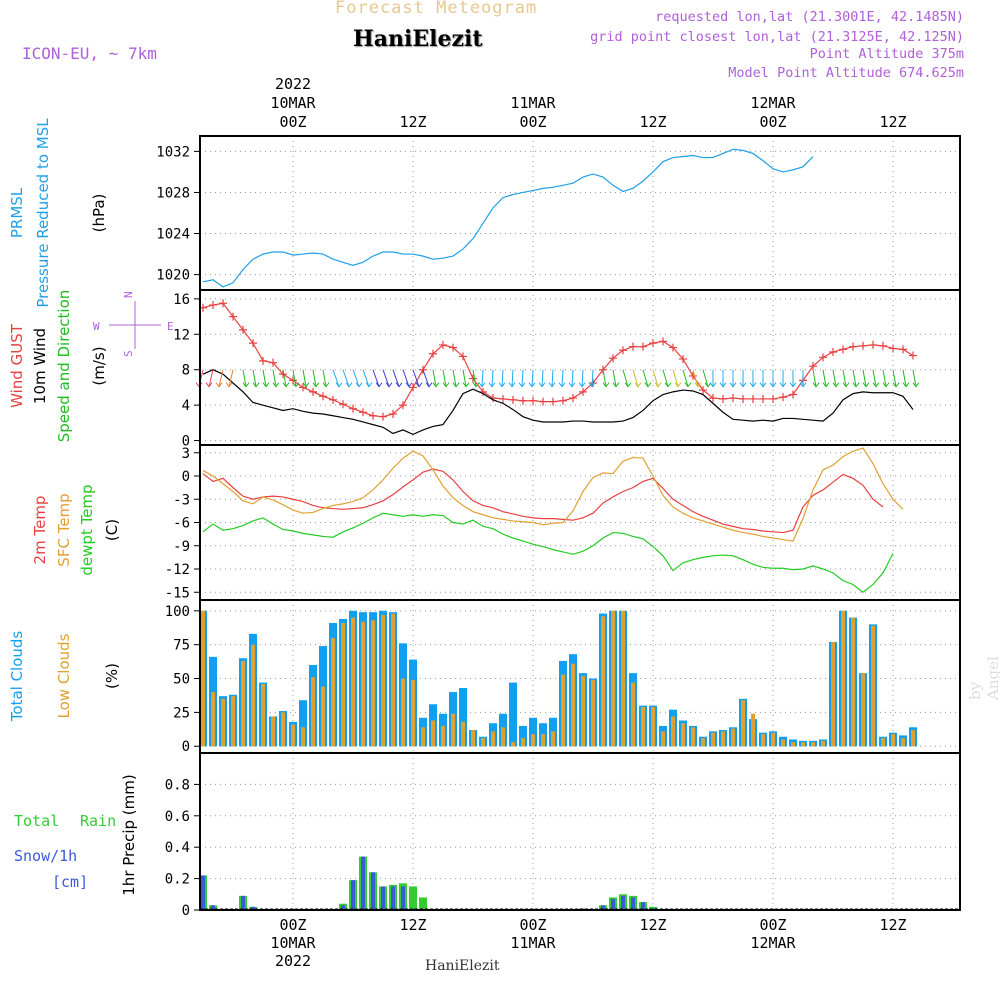 The height and width of the screenshot is (1000, 1000). Describe the element at coordinates (543, 501) in the screenshot. I see `series-line-2m-temp` at that location.